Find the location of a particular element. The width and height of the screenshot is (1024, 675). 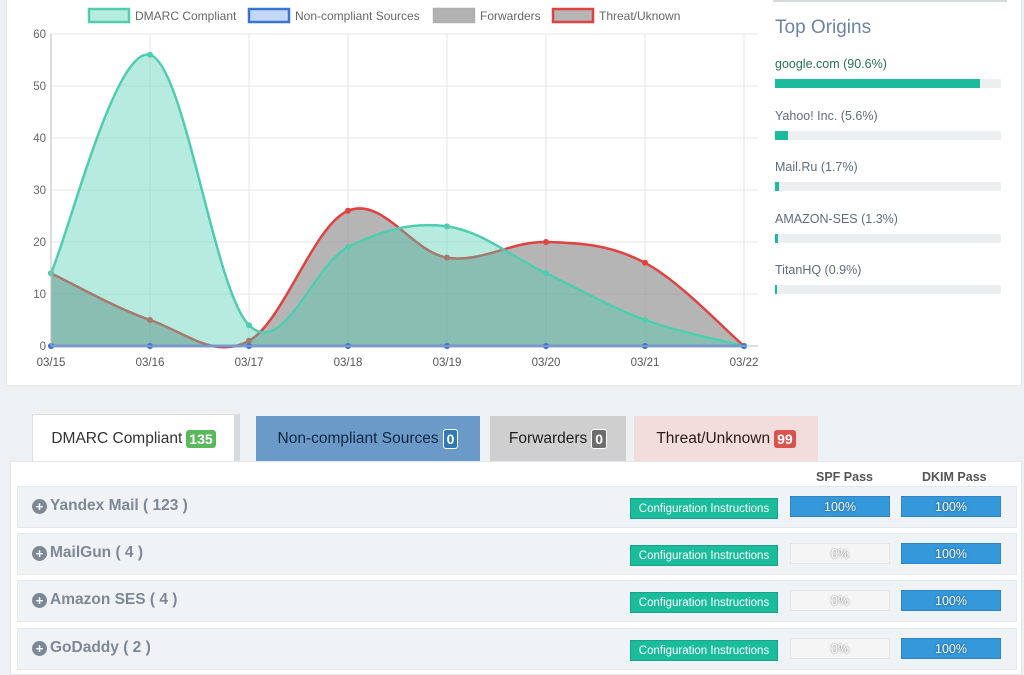

x-tick-label: 03/16 is located at coordinates (150, 363).